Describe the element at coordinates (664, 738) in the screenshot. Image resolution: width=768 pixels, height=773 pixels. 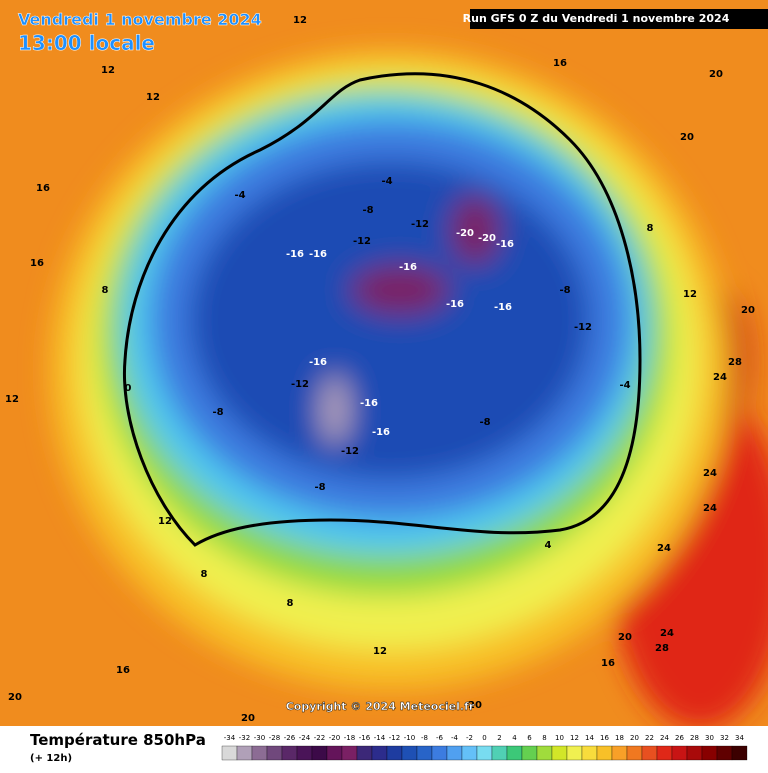
I see `scale-label: 24` at that location.